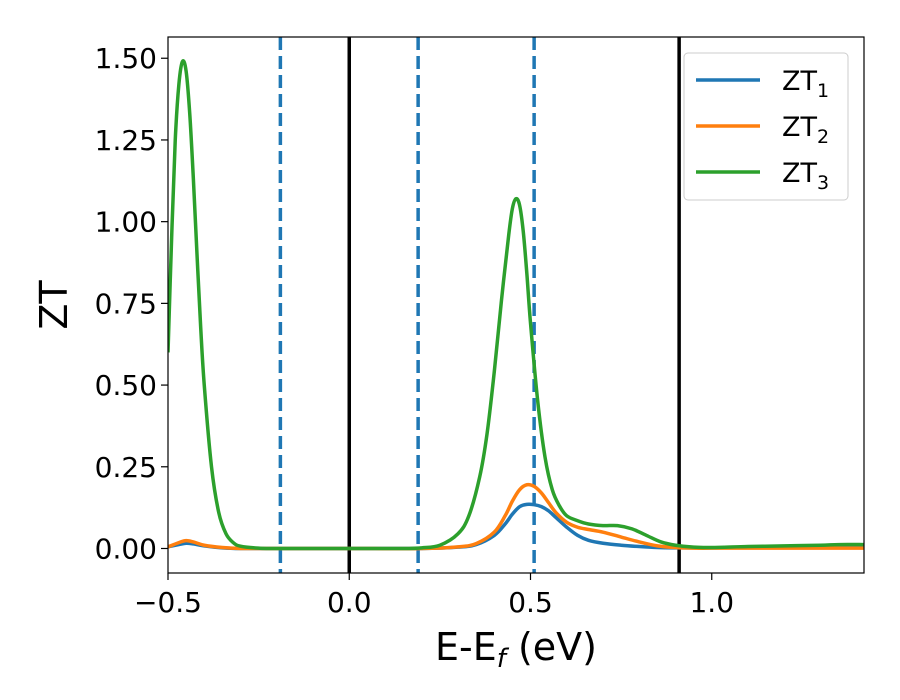 The height and width of the screenshot is (700, 900). Describe the element at coordinates (126, 548) in the screenshot. I see `y-tick-label: 0.00` at that location.